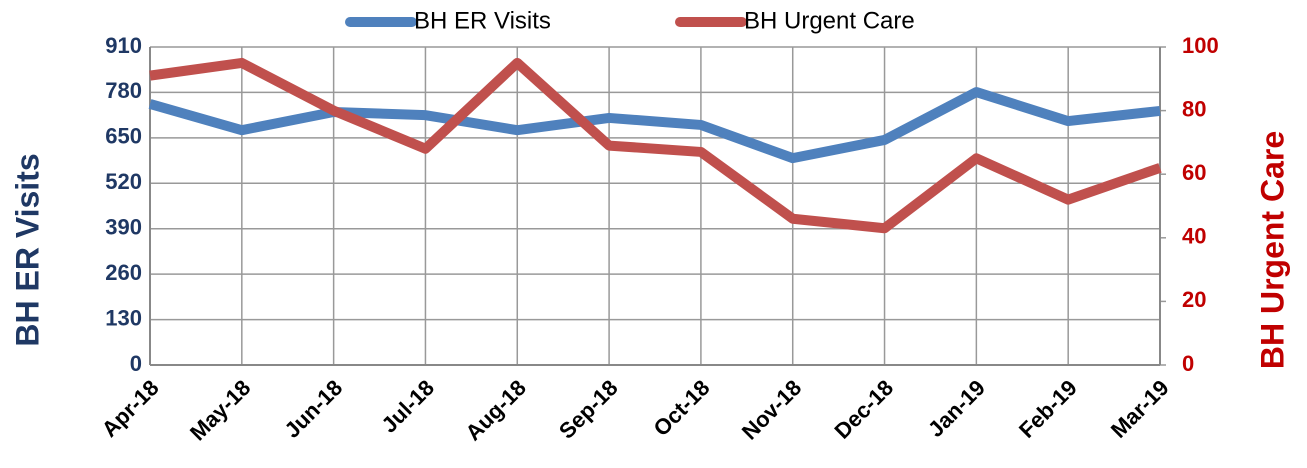 This screenshot has width=1307, height=468. What do you see at coordinates (829, 20) in the screenshot?
I see `legend-label: BH Urgent Care` at bounding box center [829, 20].